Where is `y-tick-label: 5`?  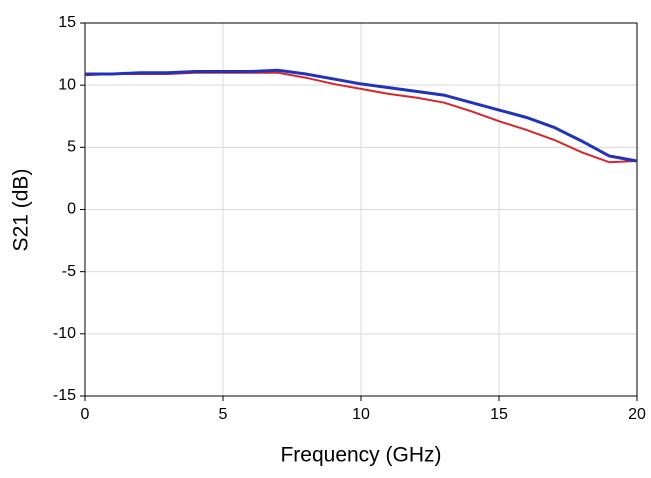 y-tick-label: 5 is located at coordinates (71, 147).